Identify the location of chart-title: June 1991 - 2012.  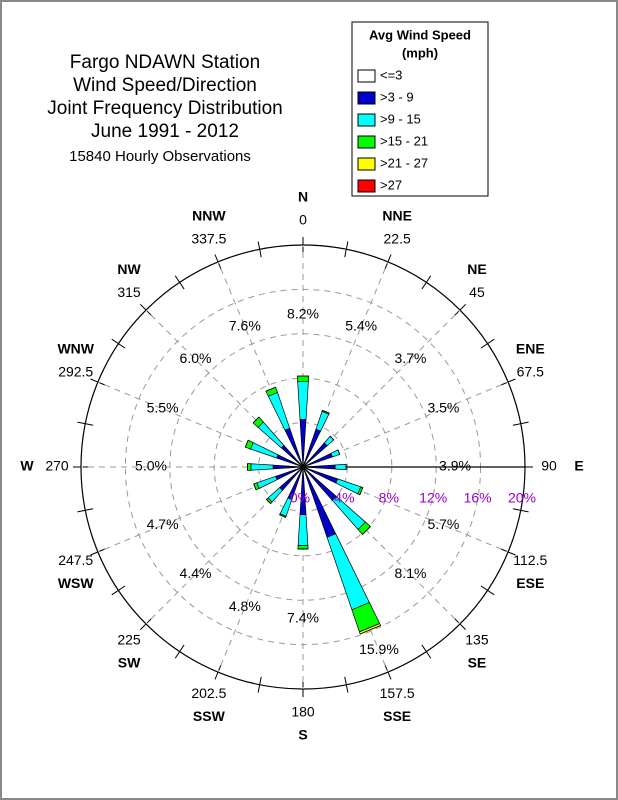
(165, 131).